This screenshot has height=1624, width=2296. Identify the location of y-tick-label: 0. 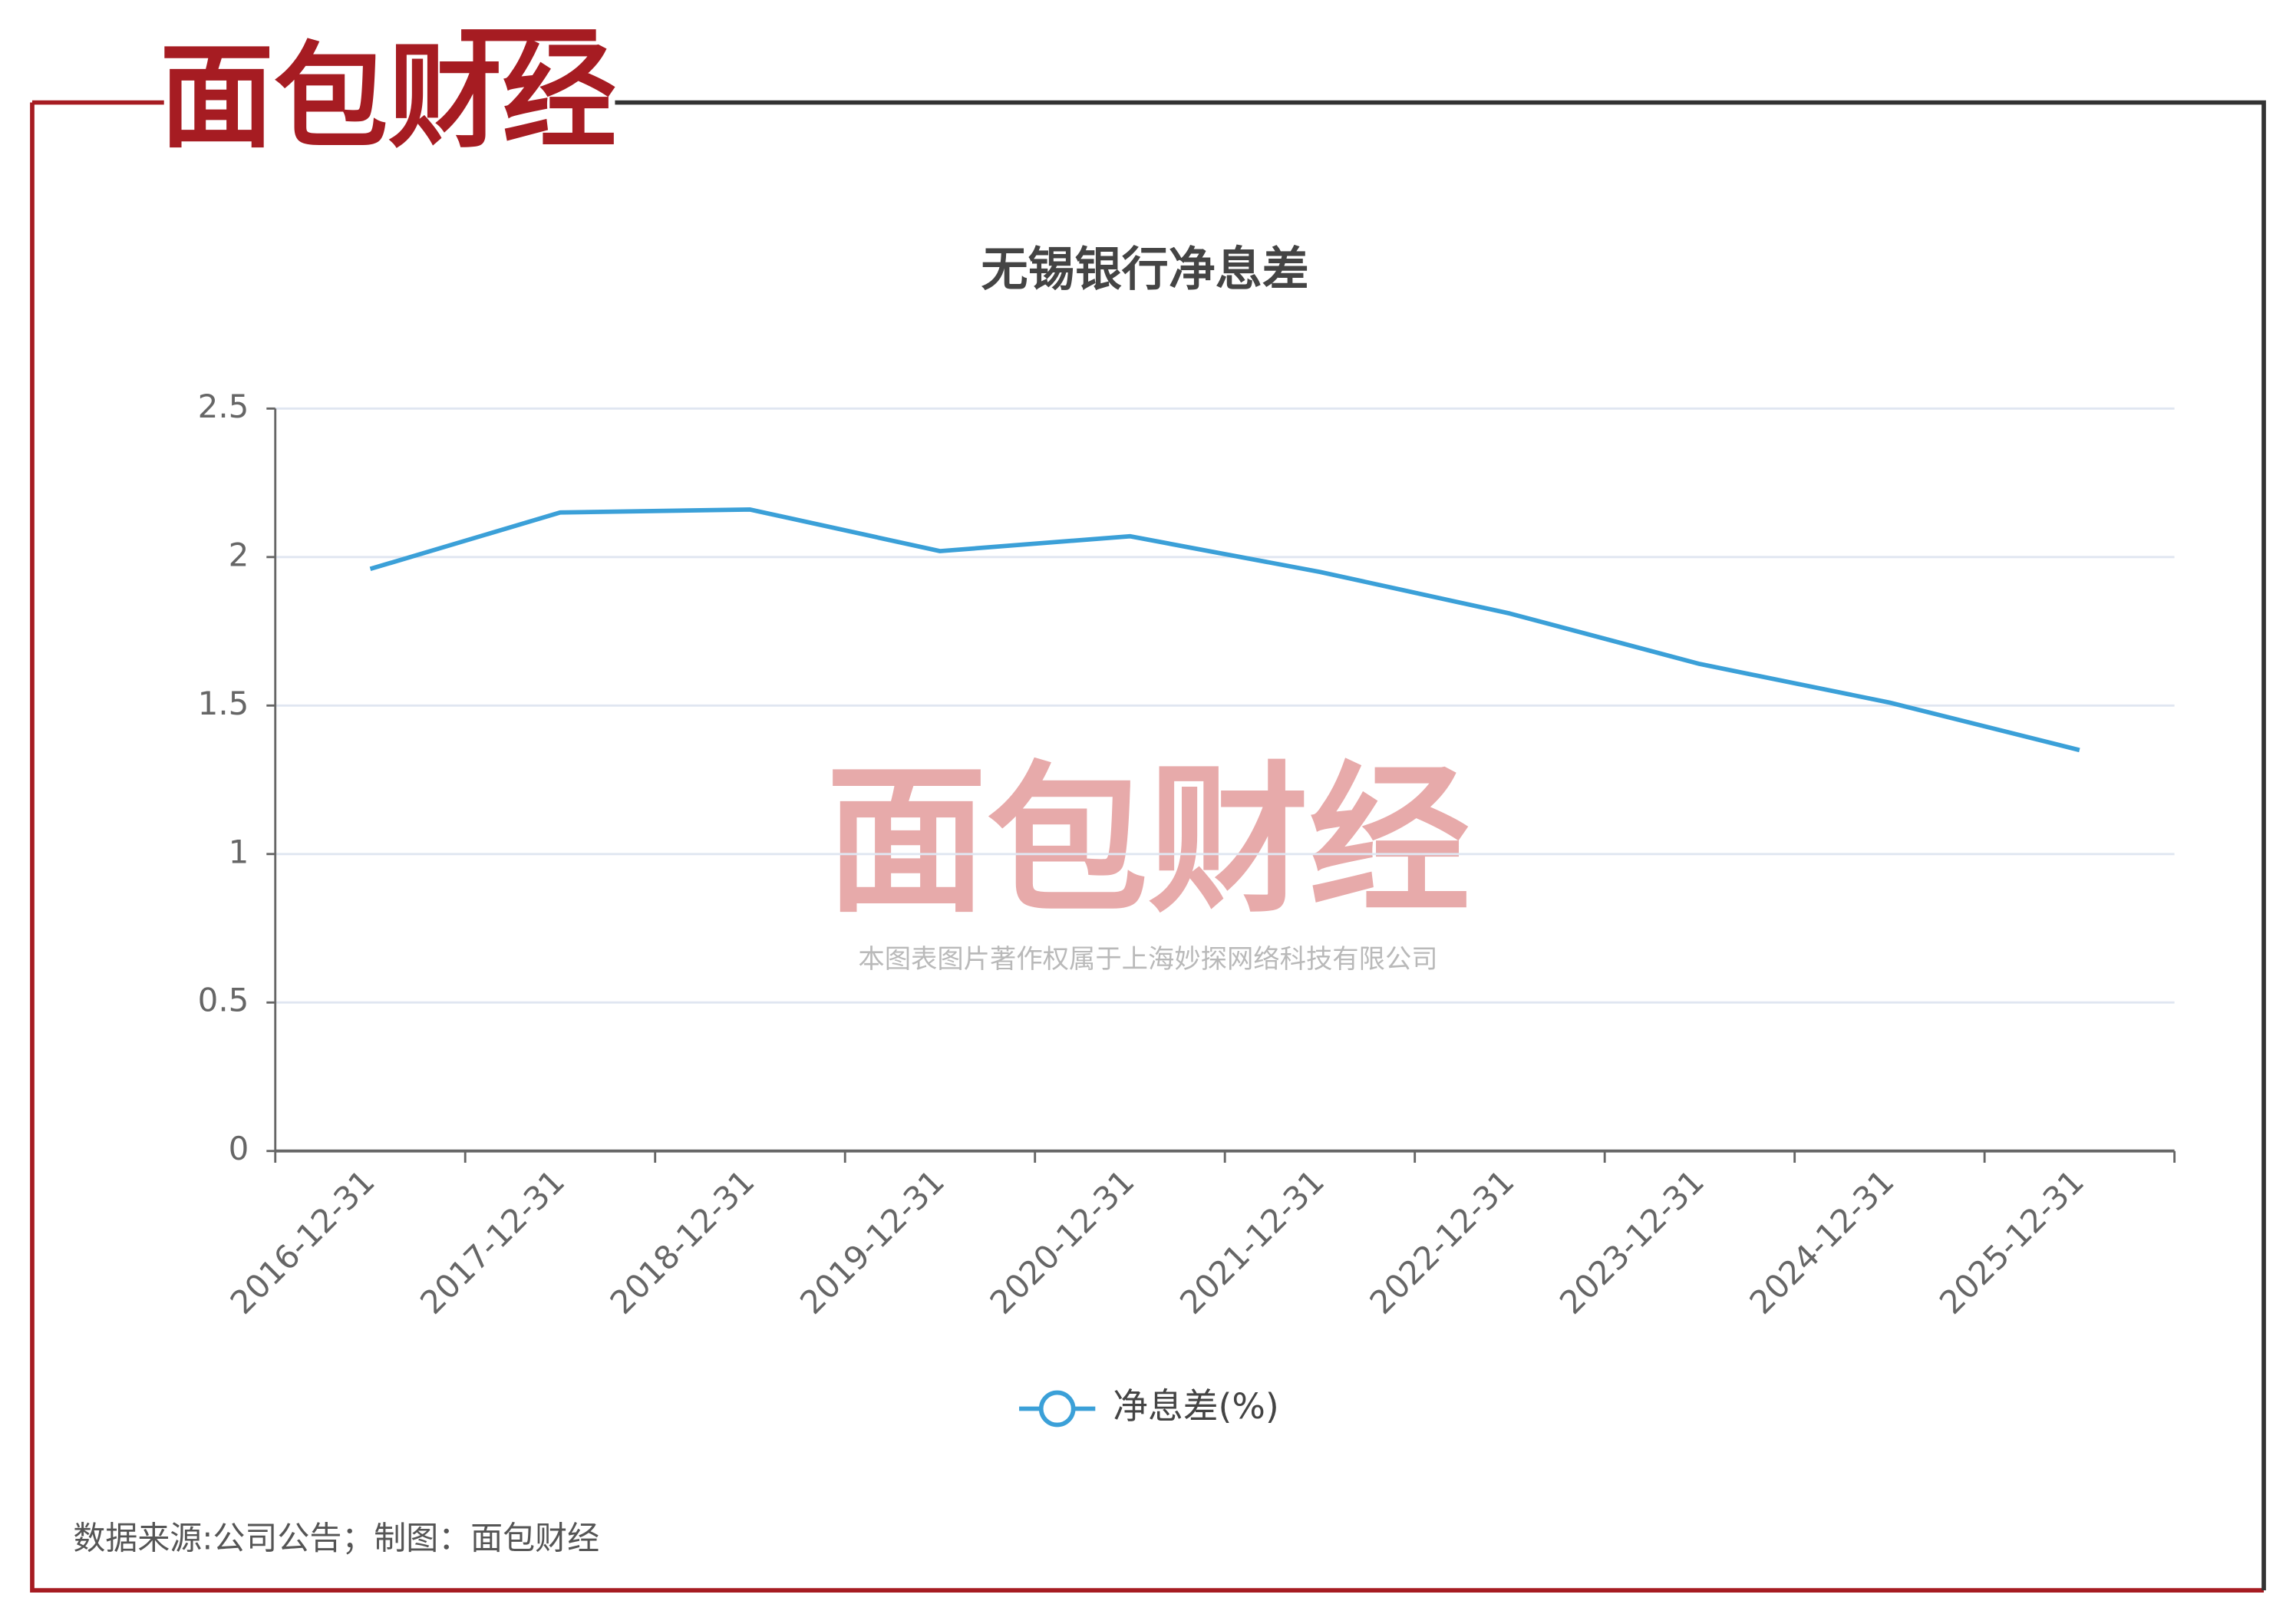
(239, 1148).